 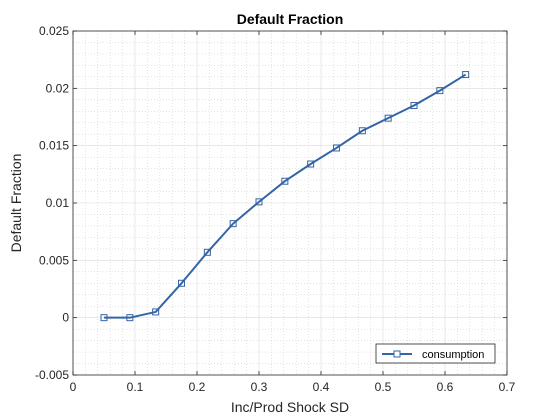 What do you see at coordinates (290, 19) in the screenshot?
I see `chart-title: Default Fraction` at bounding box center [290, 19].